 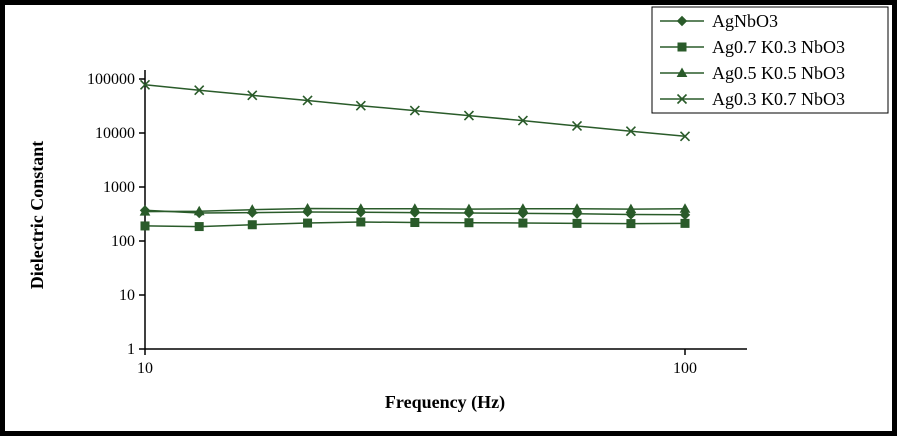 What do you see at coordinates (745, 21) in the screenshot?
I see `legend-label: AgNbO3` at bounding box center [745, 21].